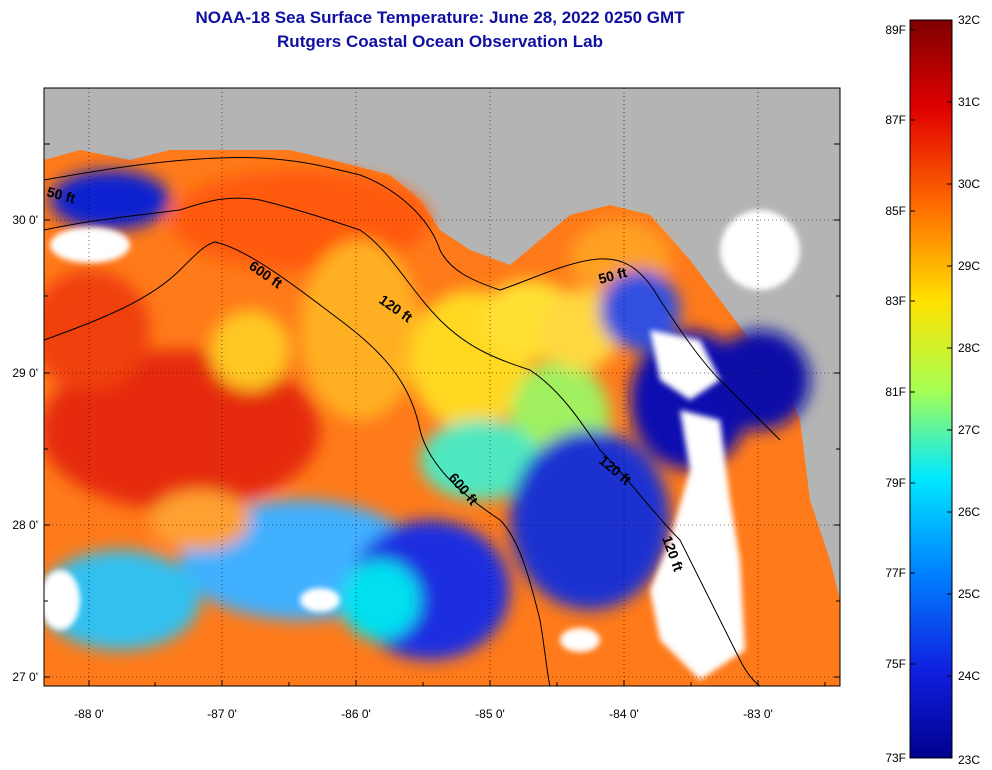 This screenshot has width=992, height=770. What do you see at coordinates (758, 714) in the screenshot?
I see `lon-label: -83 0'` at bounding box center [758, 714].